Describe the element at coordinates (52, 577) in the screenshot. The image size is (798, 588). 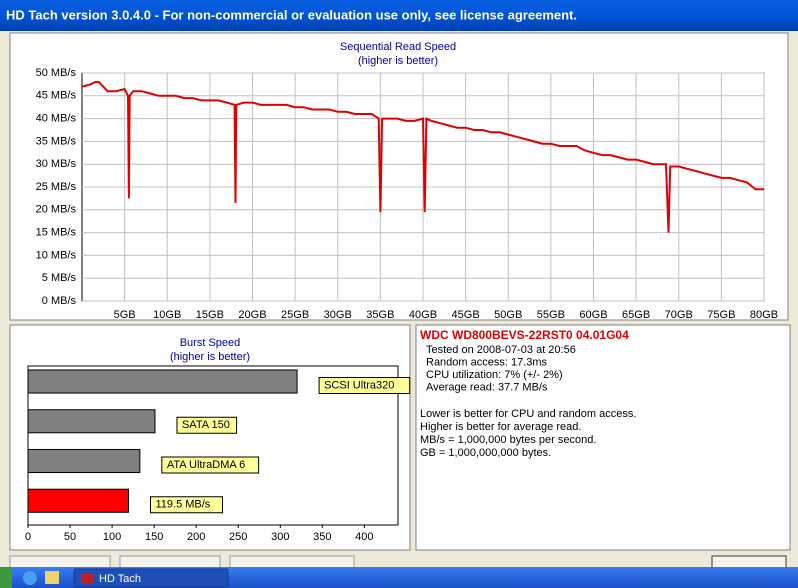
I see `folder-icon` at that location.